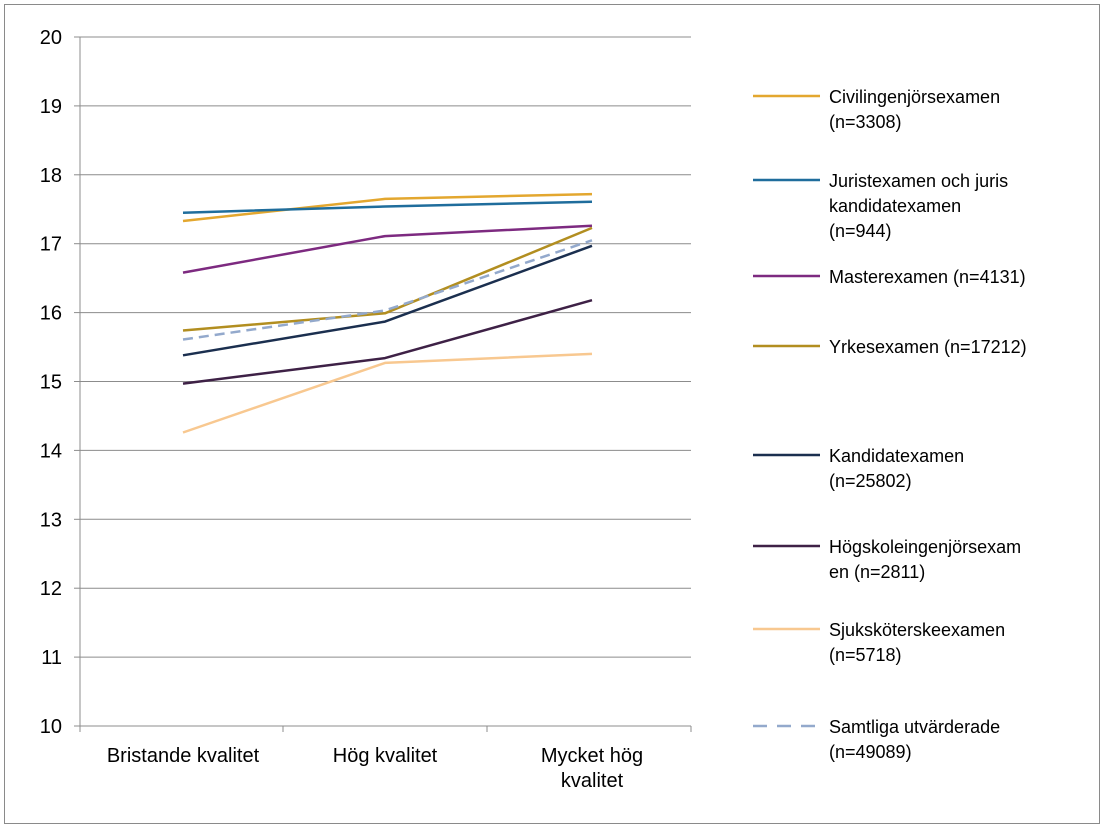 Image resolution: width=1102 pixels, height=824 pixels. Describe the element at coordinates (925, 547) in the screenshot. I see `legend-label: Högskoleingenjörsexam` at that location.